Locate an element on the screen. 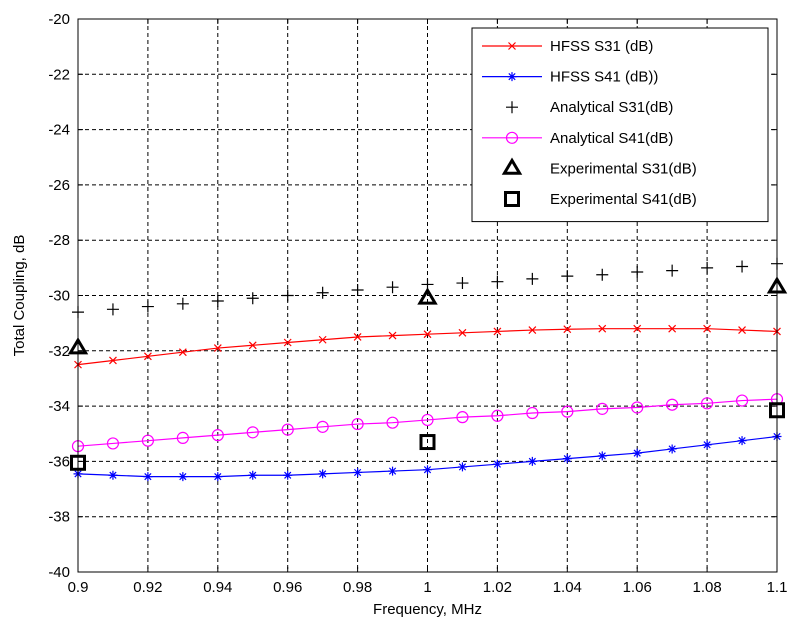  legend-label: Analytical S41(dB) is located at coordinates (611, 138).